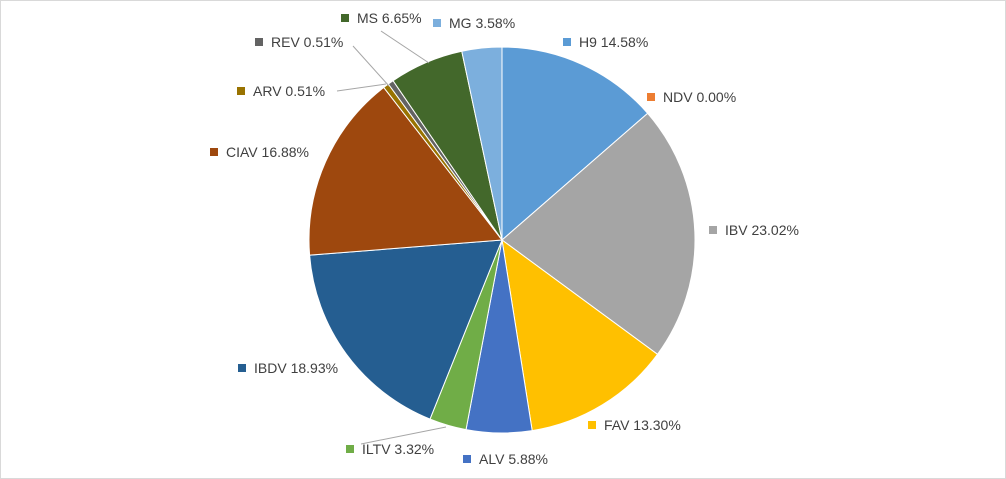 The height and width of the screenshot is (479, 1006). I want to click on data-label-text-rev: REV 0.51%, so click(307, 42).